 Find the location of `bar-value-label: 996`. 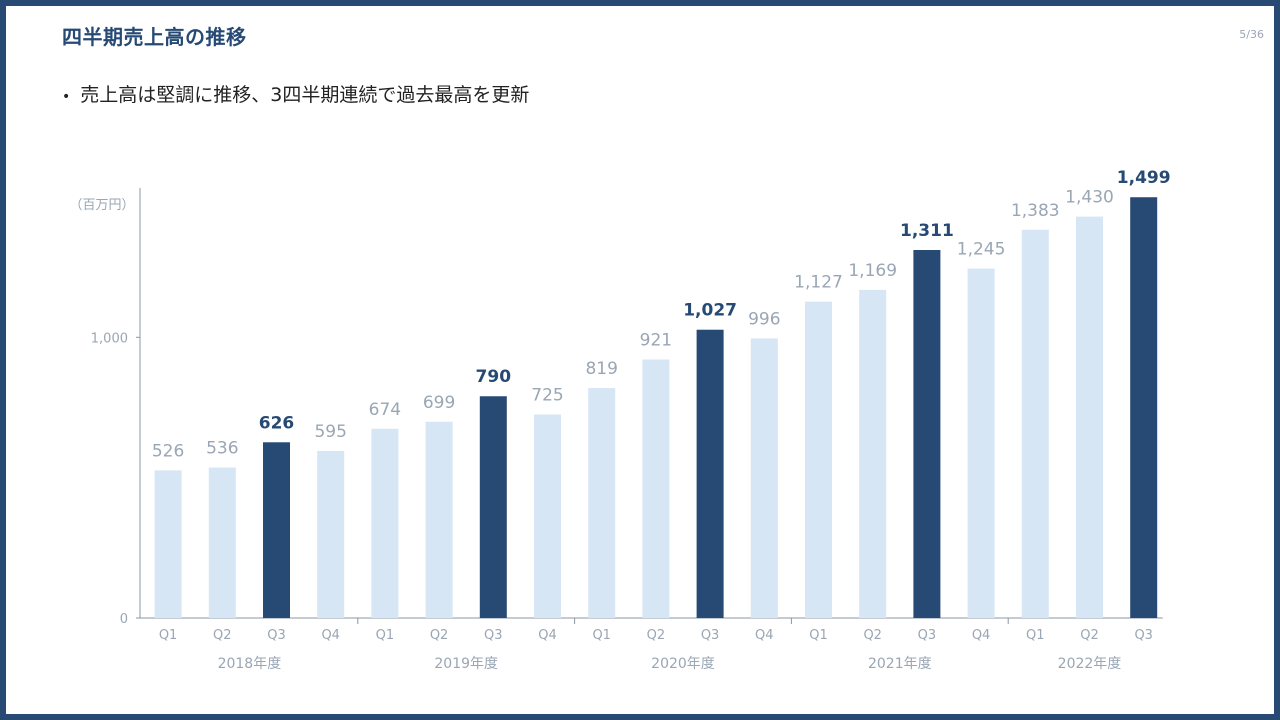

bar-value-label: 996 is located at coordinates (764, 319).